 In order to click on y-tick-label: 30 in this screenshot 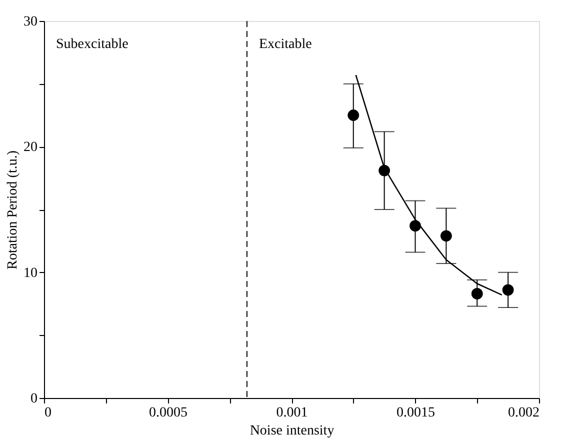, I will do `click(31, 22)`.